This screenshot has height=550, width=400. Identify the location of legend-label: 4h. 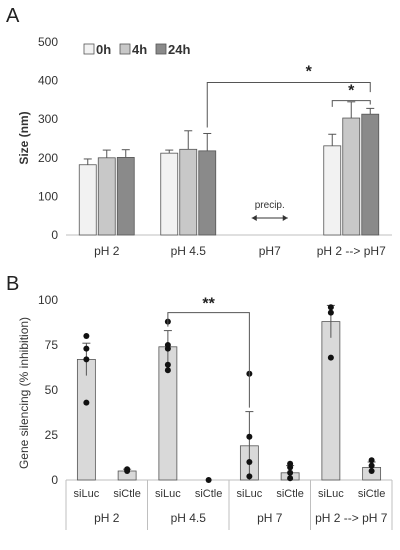
(139, 49).